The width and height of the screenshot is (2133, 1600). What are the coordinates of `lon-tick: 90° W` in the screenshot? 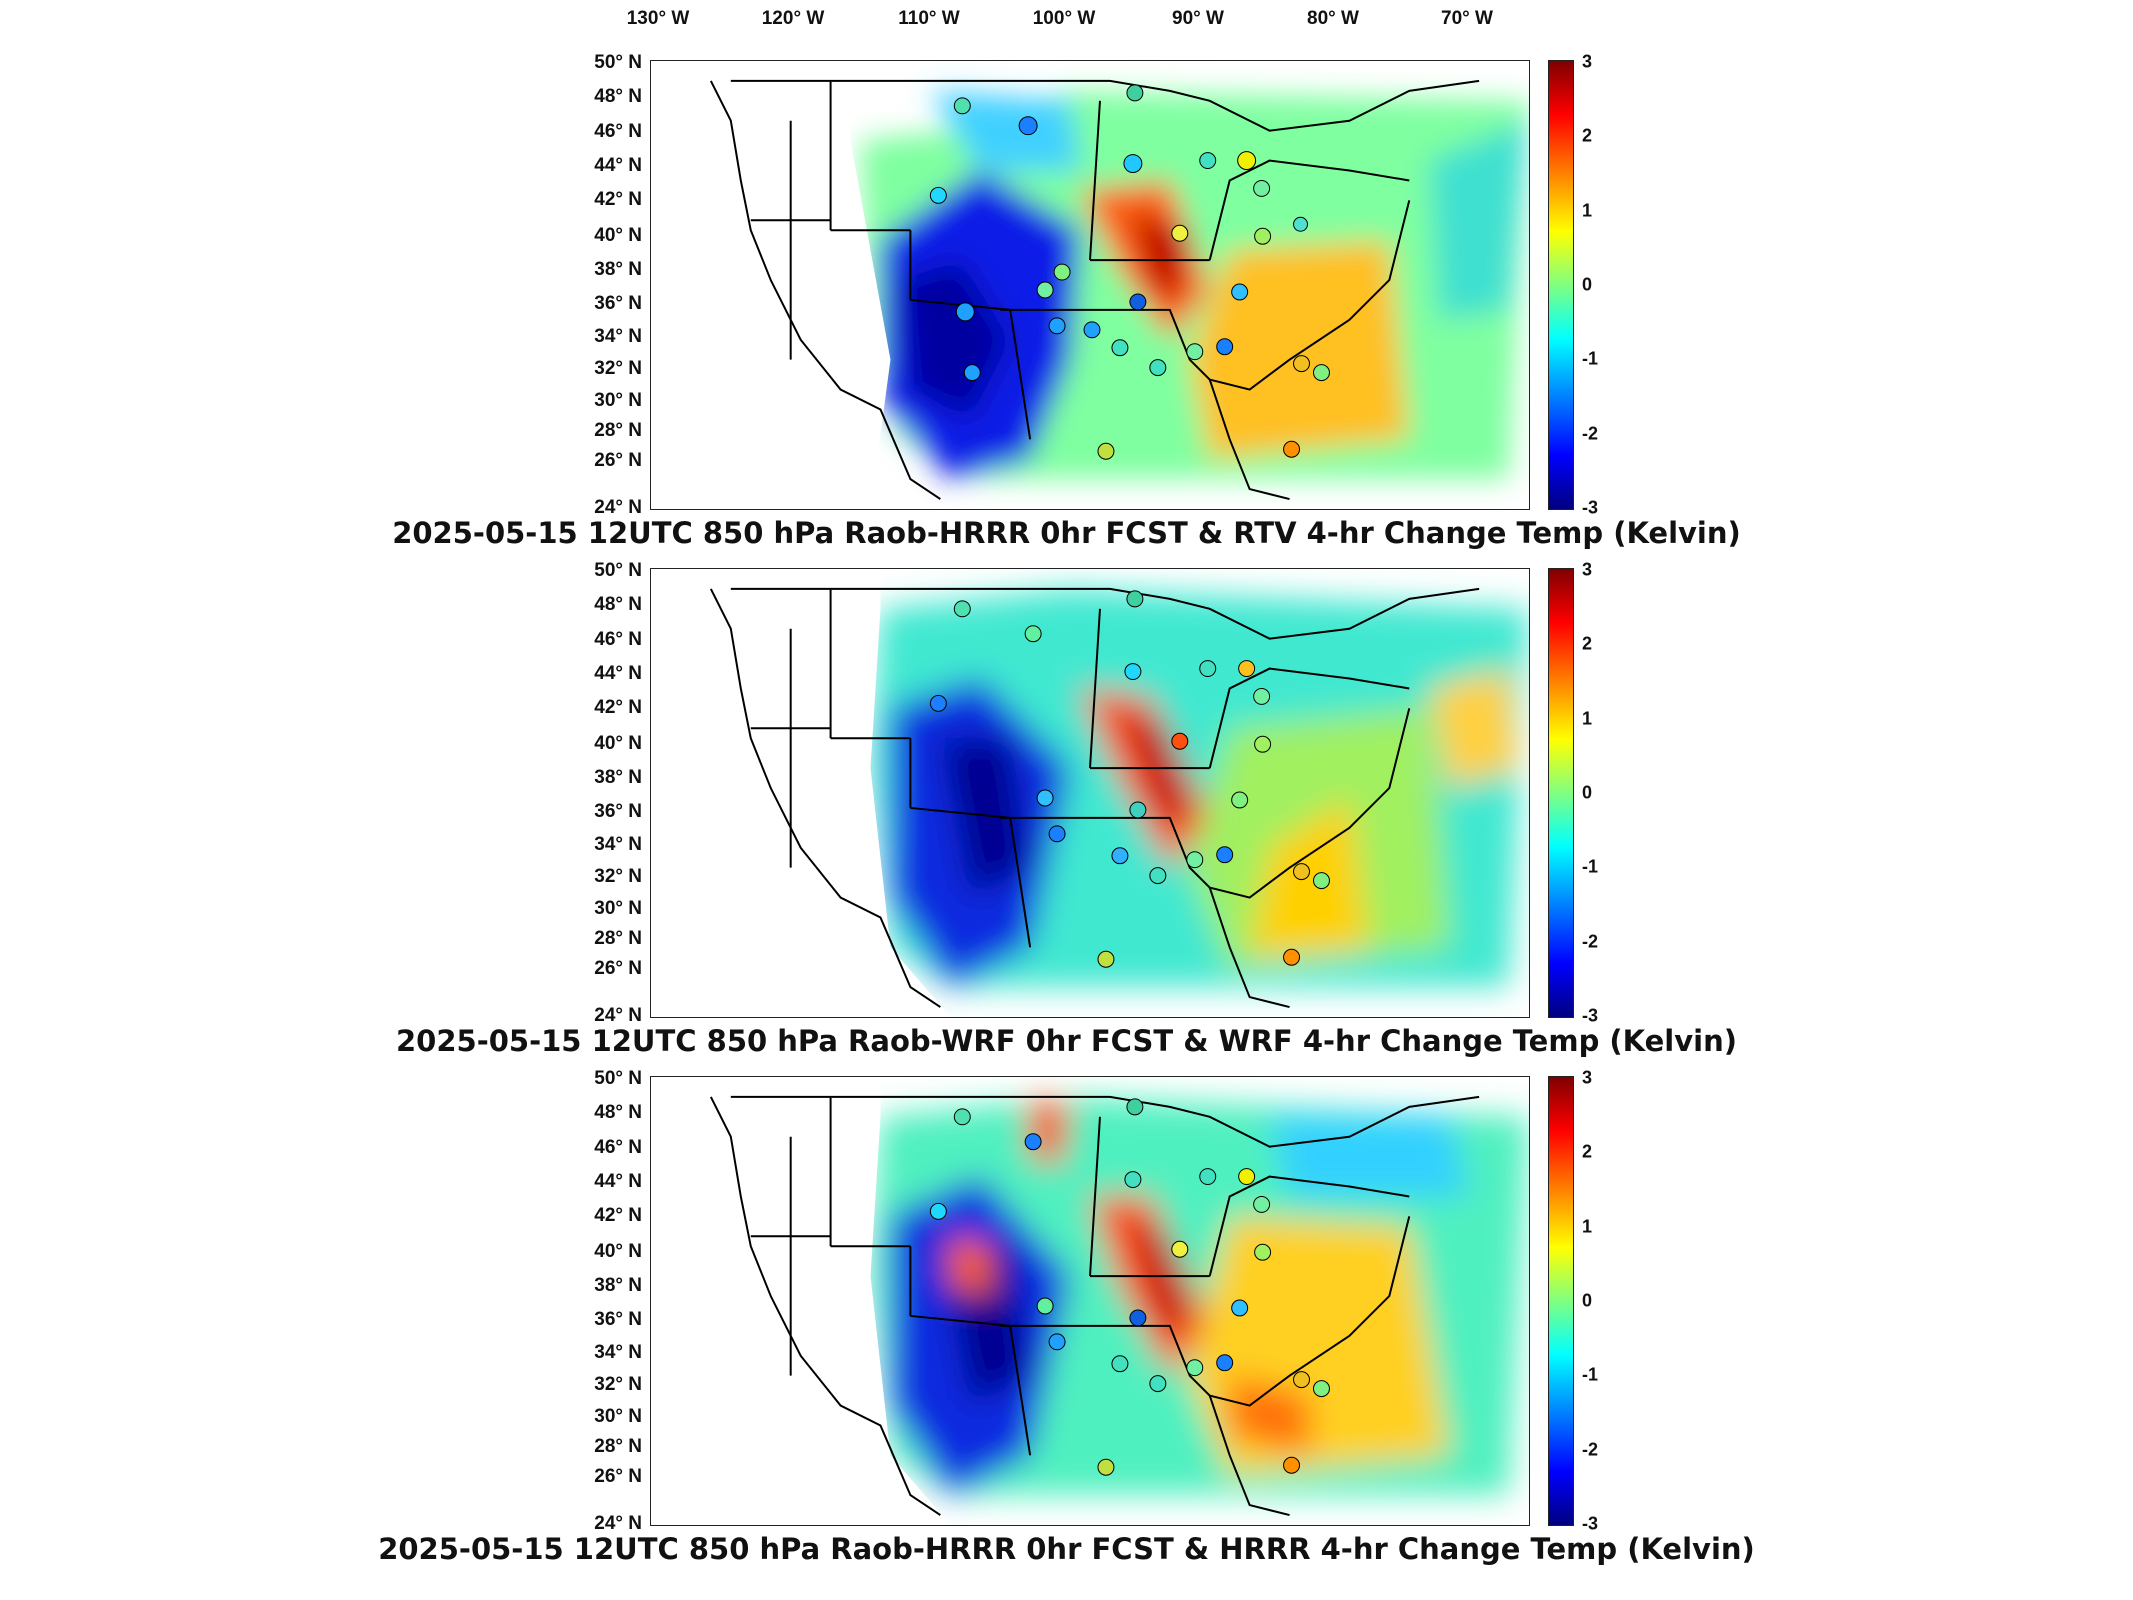 It's located at (1198, 18).